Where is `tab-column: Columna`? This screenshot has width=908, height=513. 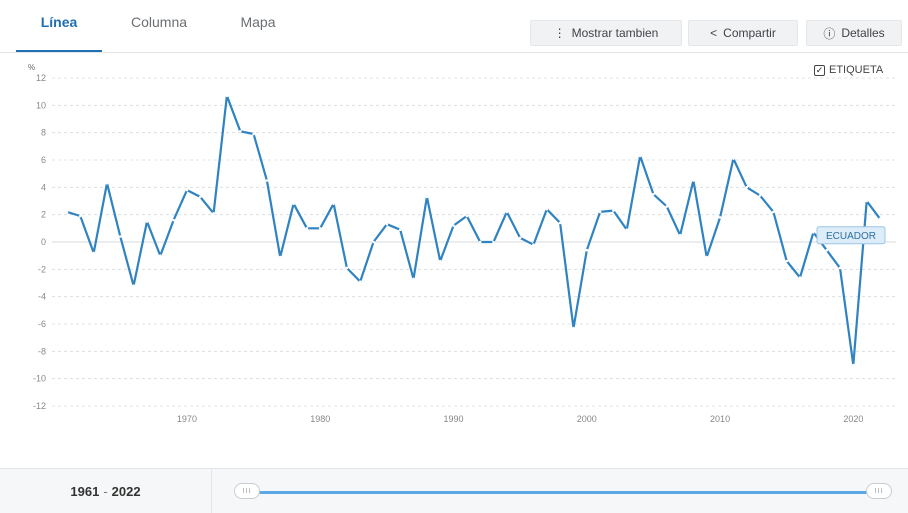
tab-column: Columna is located at coordinates (159, 22).